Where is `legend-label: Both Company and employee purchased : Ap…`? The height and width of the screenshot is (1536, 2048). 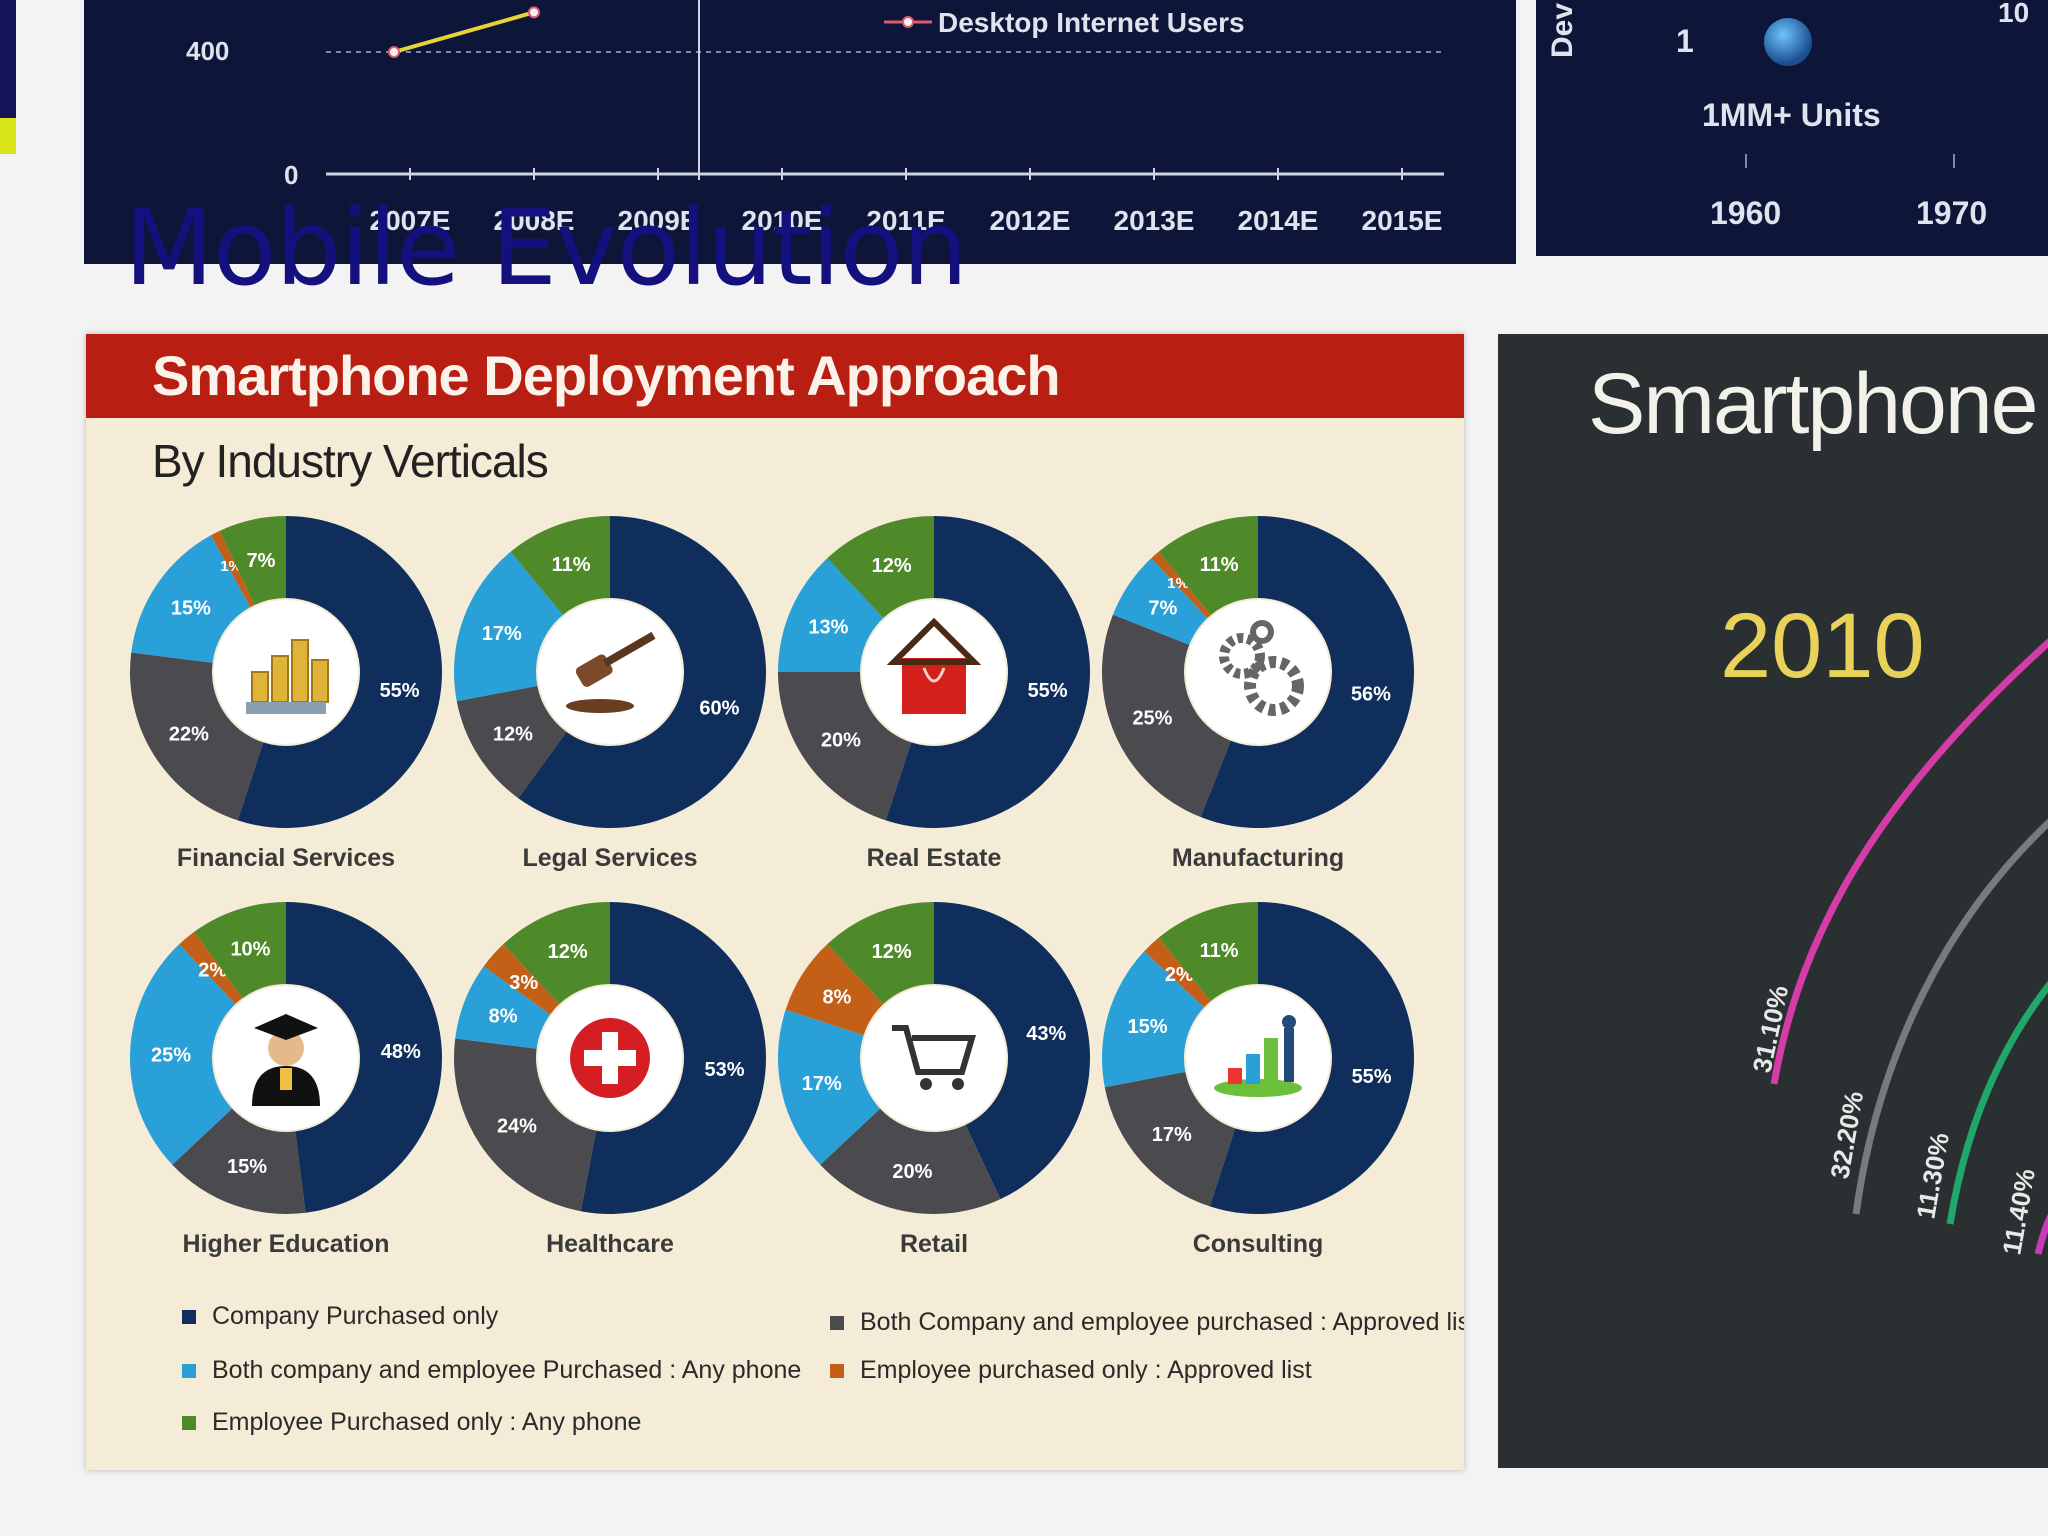 legend-label: Both Company and employee purchased : Ap… is located at coordinates (1162, 1322).